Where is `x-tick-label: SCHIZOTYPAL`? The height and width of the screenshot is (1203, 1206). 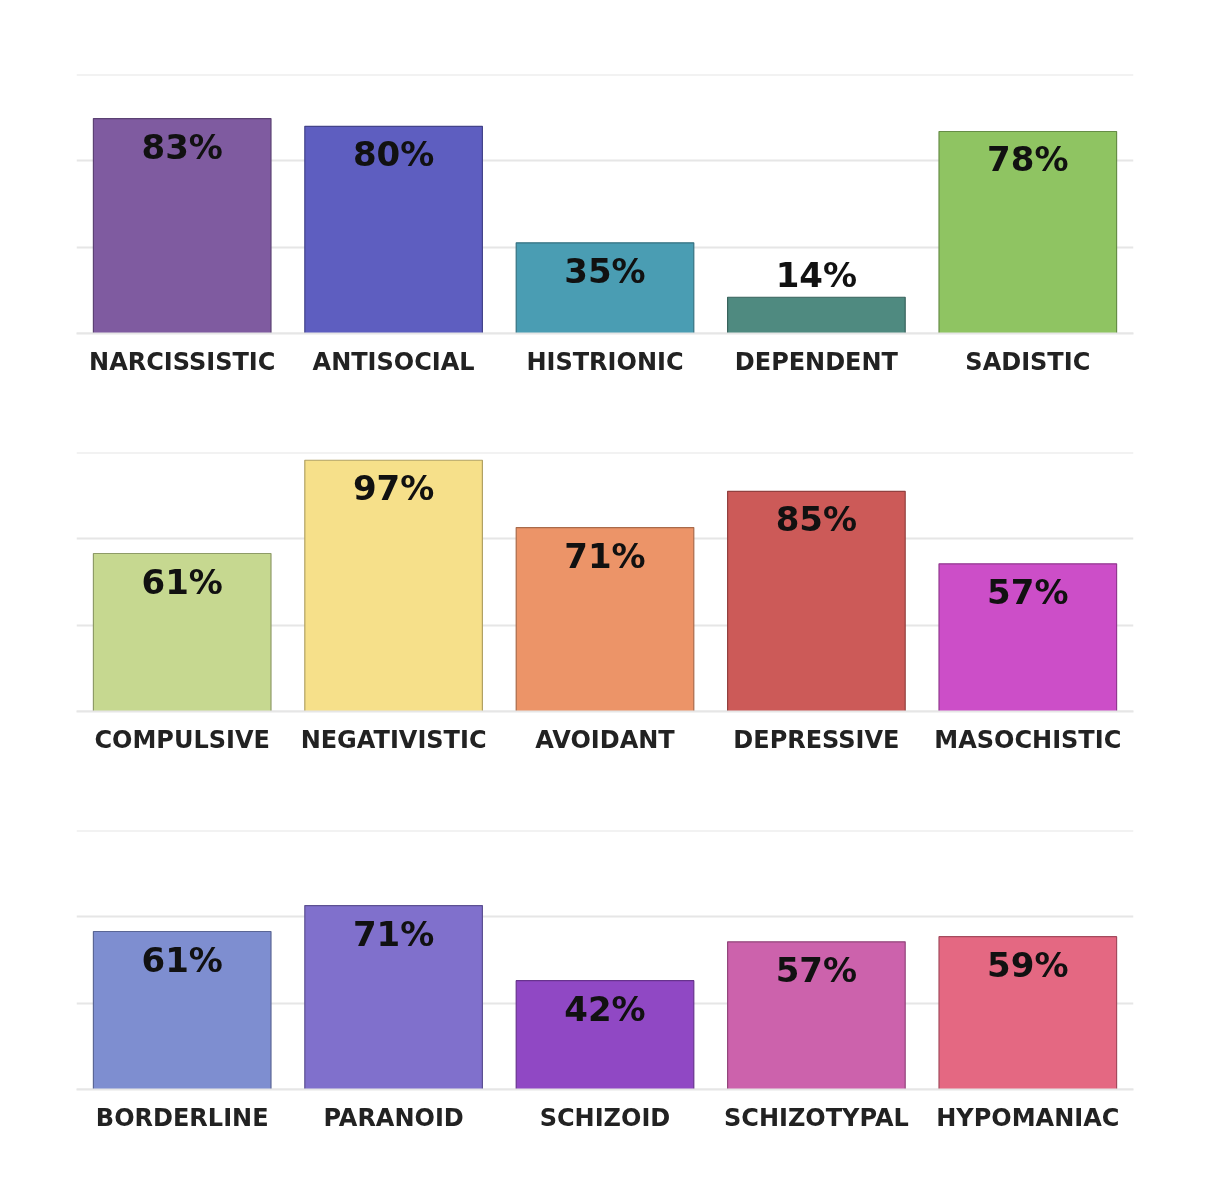
x-tick-label: SCHIZOTYPAL is located at coordinates (816, 1117).